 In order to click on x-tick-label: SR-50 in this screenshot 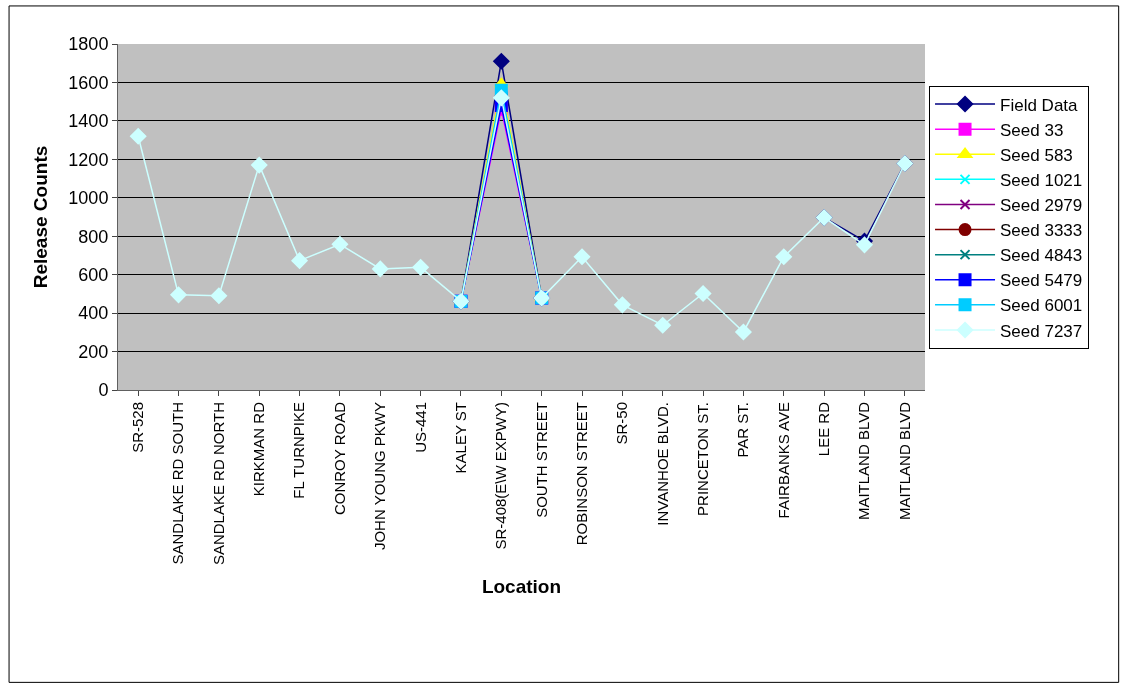, I will do `click(622, 423)`.